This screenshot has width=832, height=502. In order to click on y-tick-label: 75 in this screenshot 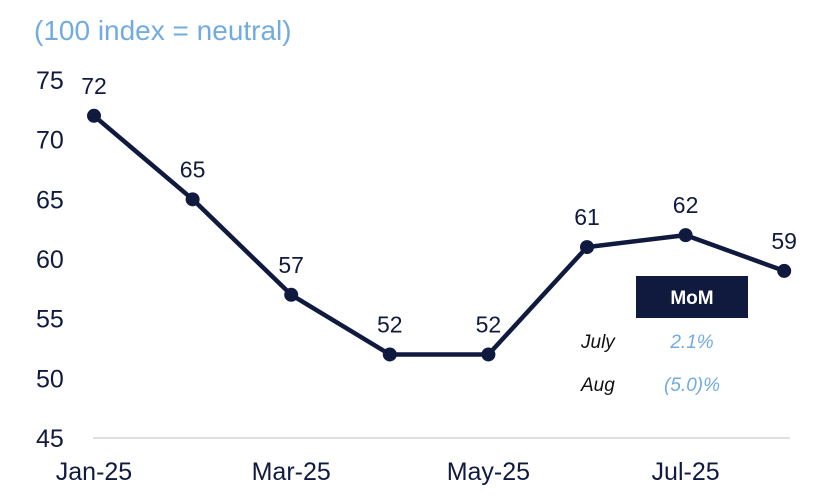, I will do `click(50, 81)`.